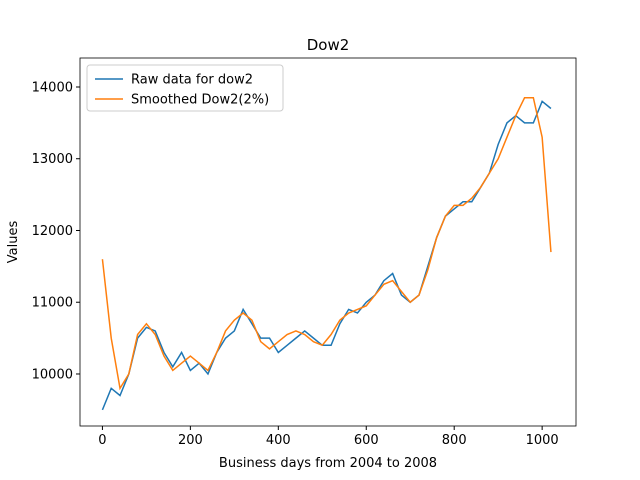 The height and width of the screenshot is (480, 640). Describe the element at coordinates (200, 100) in the screenshot. I see `legend-label: Smoothed Dow2(2%)` at that location.